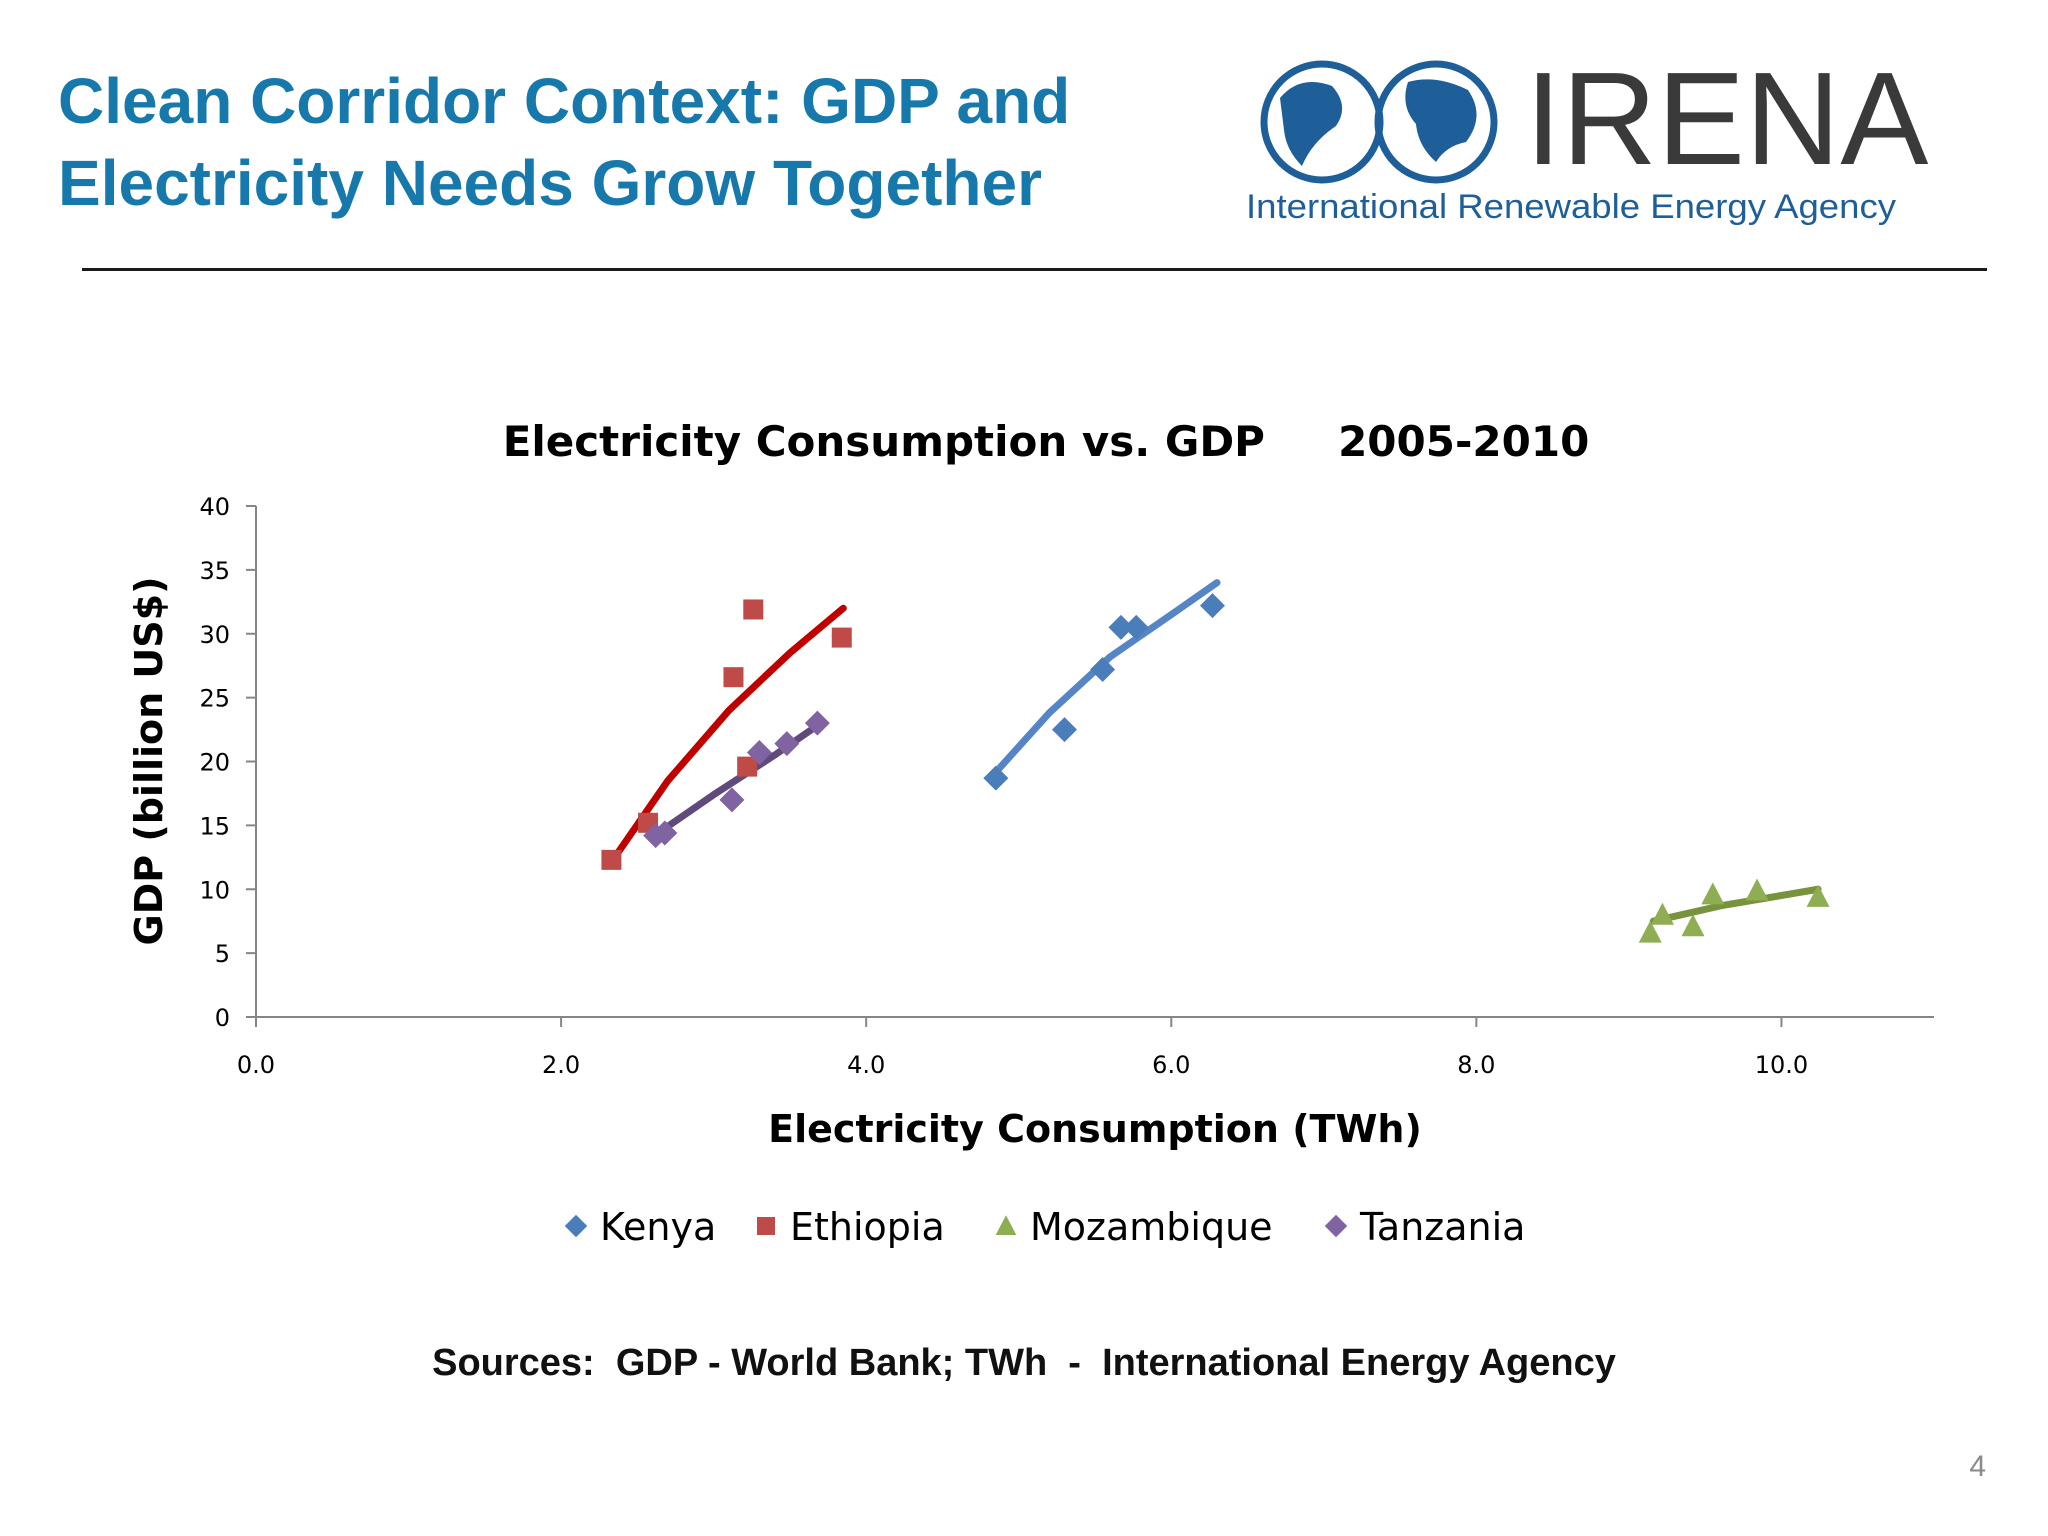  Describe the element at coordinates (1977, 1466) in the screenshot. I see `page-number: 4` at that location.